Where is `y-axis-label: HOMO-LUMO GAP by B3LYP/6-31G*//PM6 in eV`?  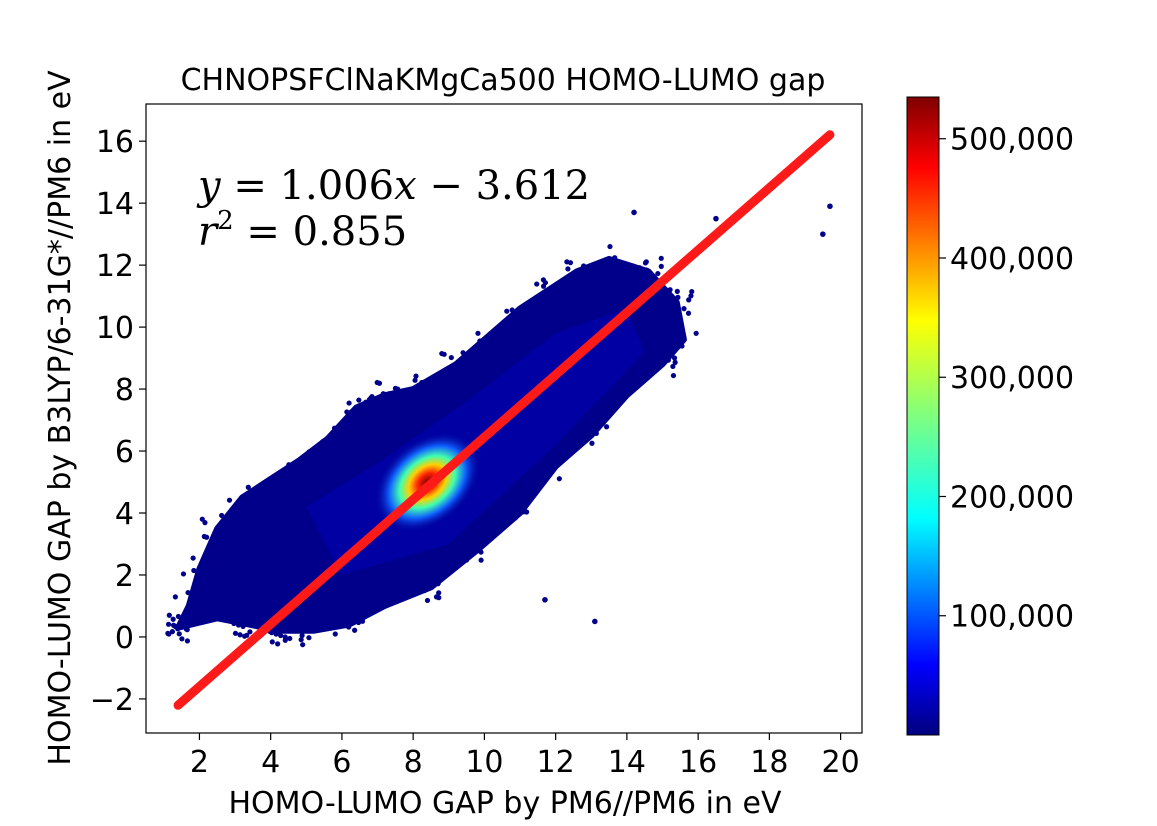 y-axis-label: HOMO-LUMO GAP by B3LYP/6-31G*//PM6 in eV is located at coordinates (60, 418).